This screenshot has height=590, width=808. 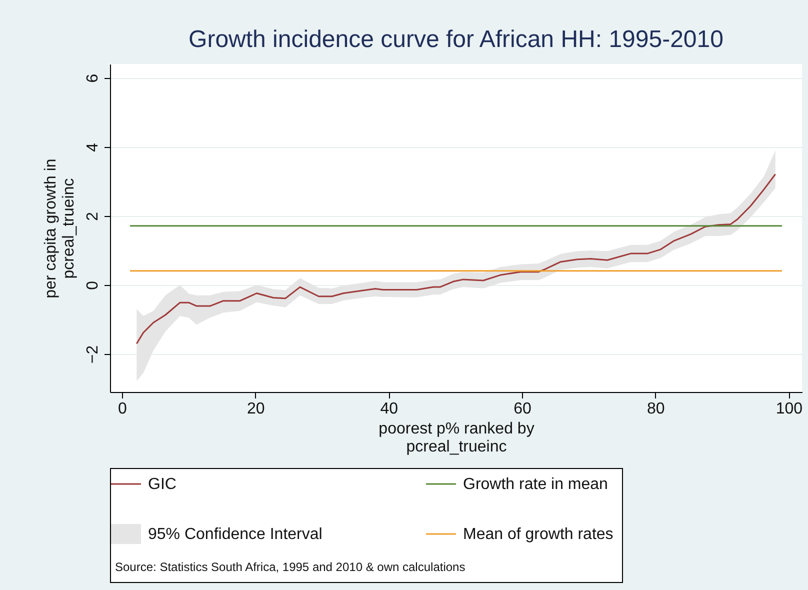 What do you see at coordinates (538, 534) in the screenshot?
I see `legend-label: Mean of growth rates` at bounding box center [538, 534].